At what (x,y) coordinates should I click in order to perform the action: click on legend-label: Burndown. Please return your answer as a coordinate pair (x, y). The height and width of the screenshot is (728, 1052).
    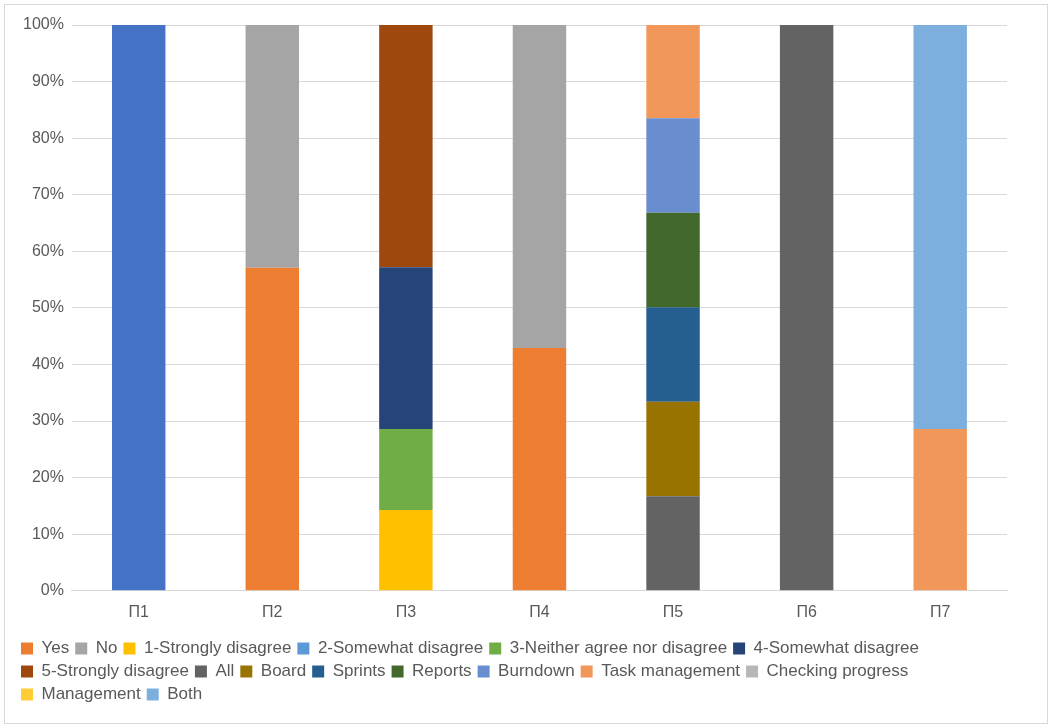
    Looking at the image, I should click on (536, 671).